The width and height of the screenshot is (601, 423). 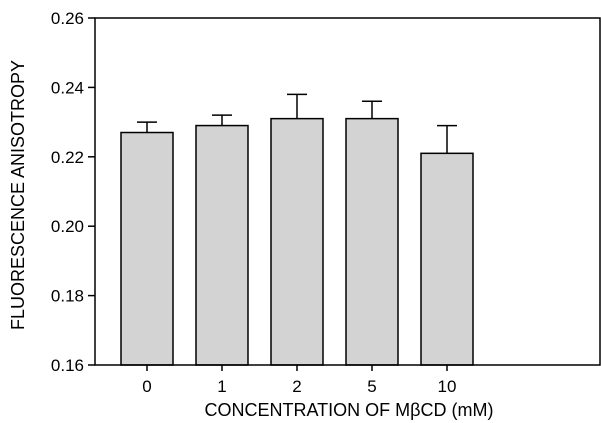 What do you see at coordinates (67, 226) in the screenshot?
I see `y-tick-label-0.20: 0.20` at bounding box center [67, 226].